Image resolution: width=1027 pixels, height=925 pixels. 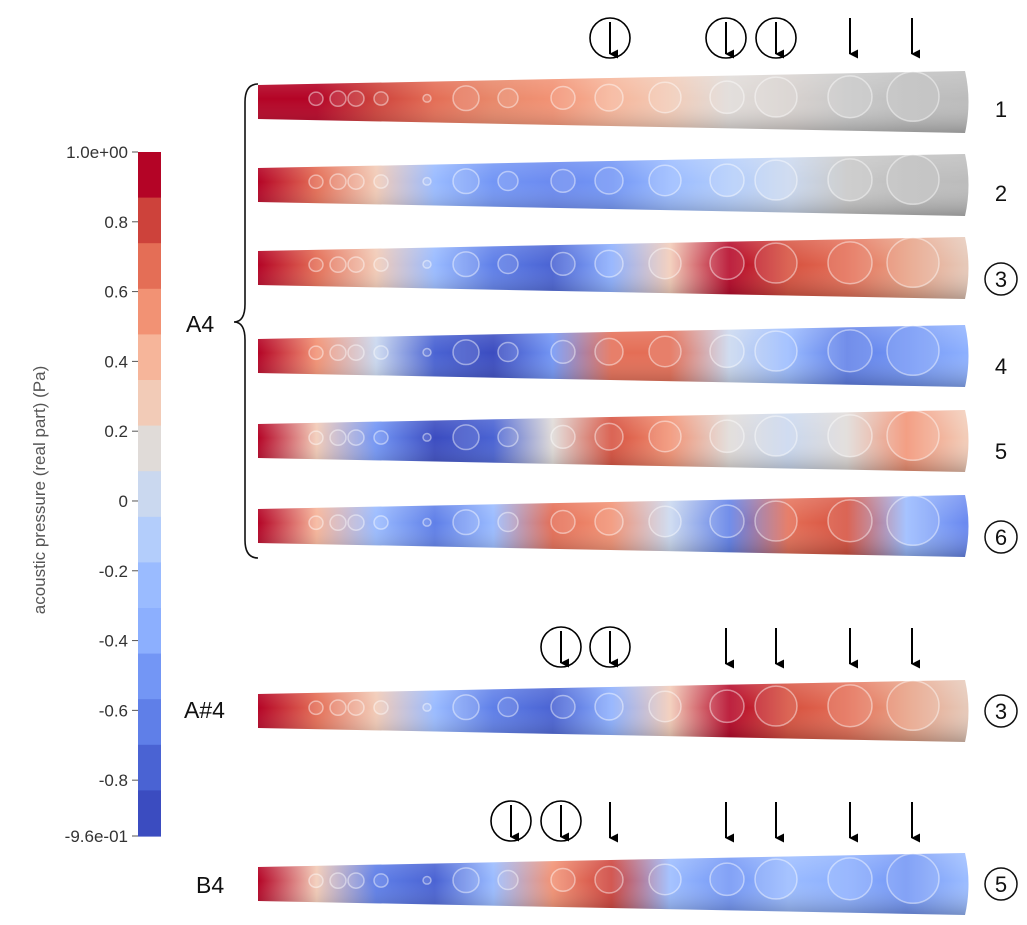 What do you see at coordinates (113, 571) in the screenshot?
I see `colorbar-tick-label: -0.2` at bounding box center [113, 571].